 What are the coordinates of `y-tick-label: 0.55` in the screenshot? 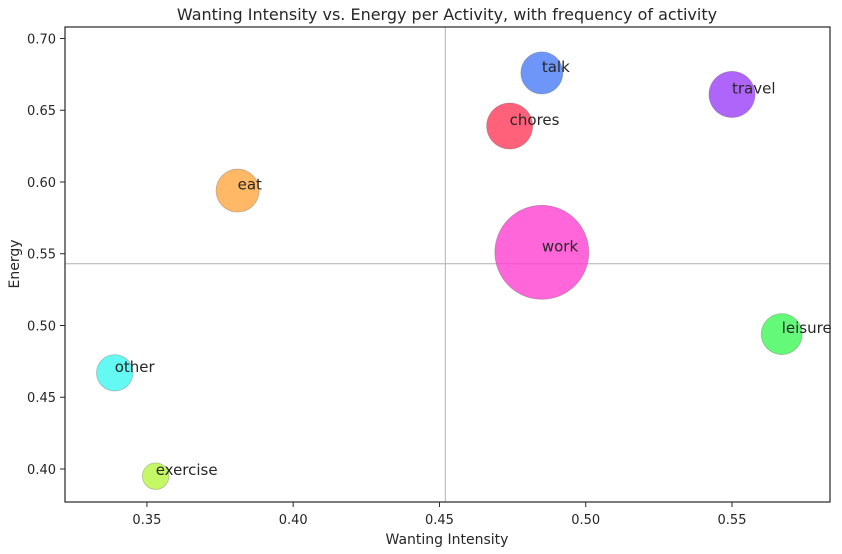 It's located at (41, 255).